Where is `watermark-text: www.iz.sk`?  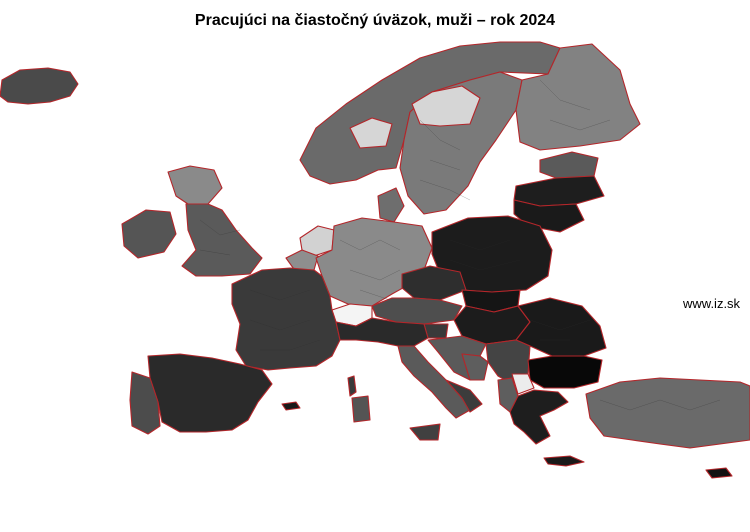
watermark-text: www.iz.sk is located at coordinates (712, 303).